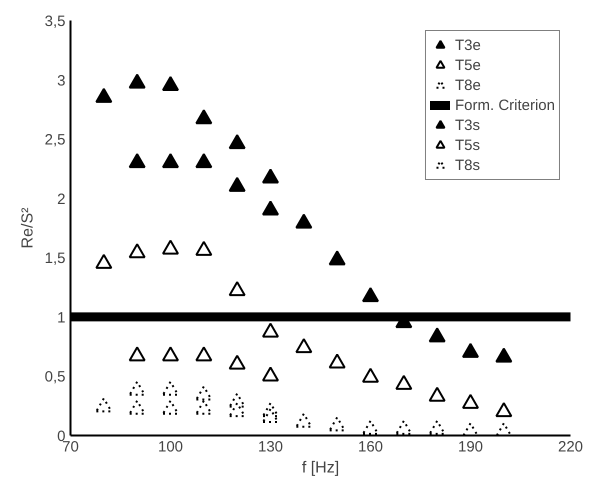 The width and height of the screenshot is (611, 501). What do you see at coordinates (471, 447) in the screenshot?
I see `x-tick-label: 190` at bounding box center [471, 447].